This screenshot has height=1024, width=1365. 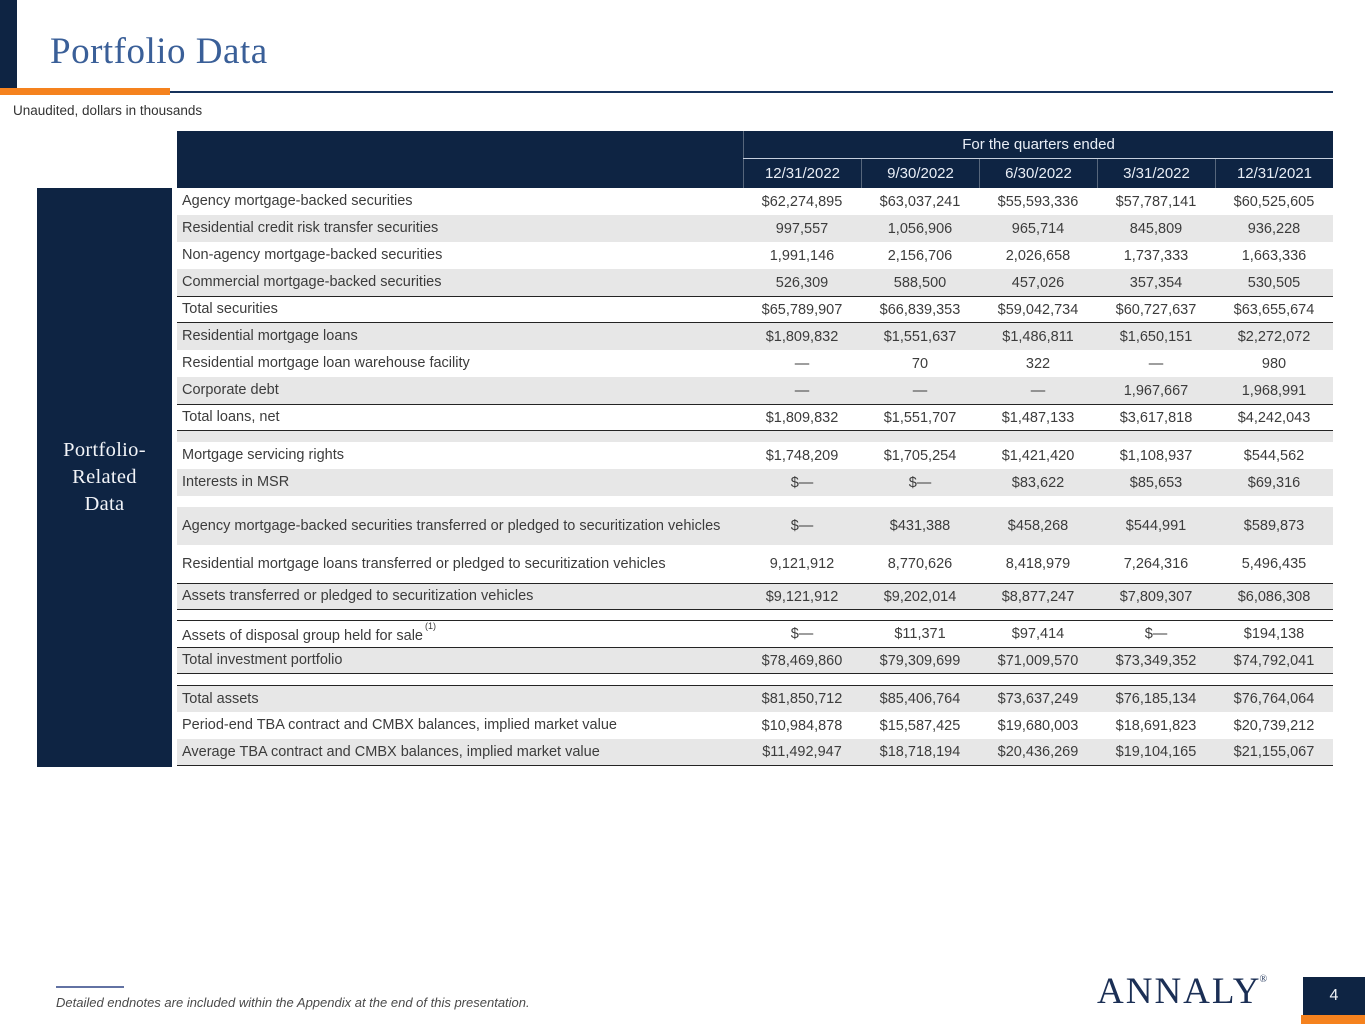 What do you see at coordinates (1264, 979) in the screenshot?
I see `registered-mark: ®` at bounding box center [1264, 979].